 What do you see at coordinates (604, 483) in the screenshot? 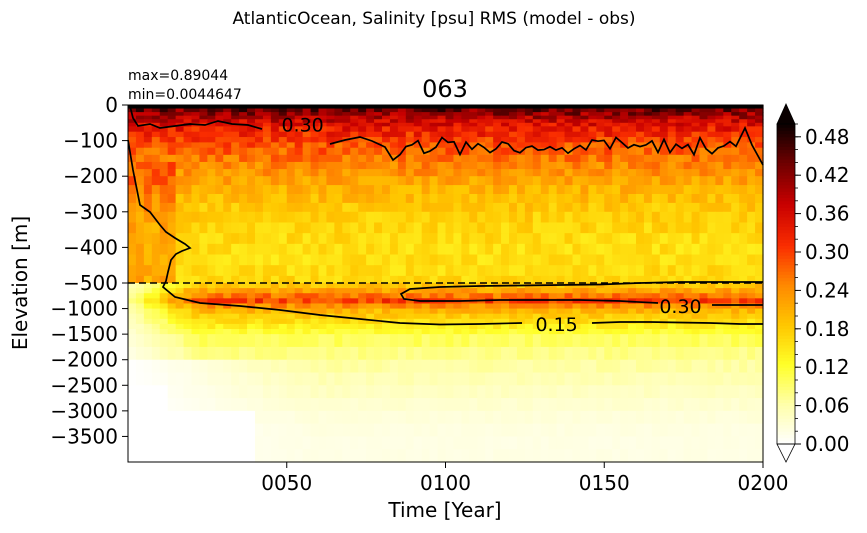
I see `x-tick-label: 0150` at bounding box center [604, 483].